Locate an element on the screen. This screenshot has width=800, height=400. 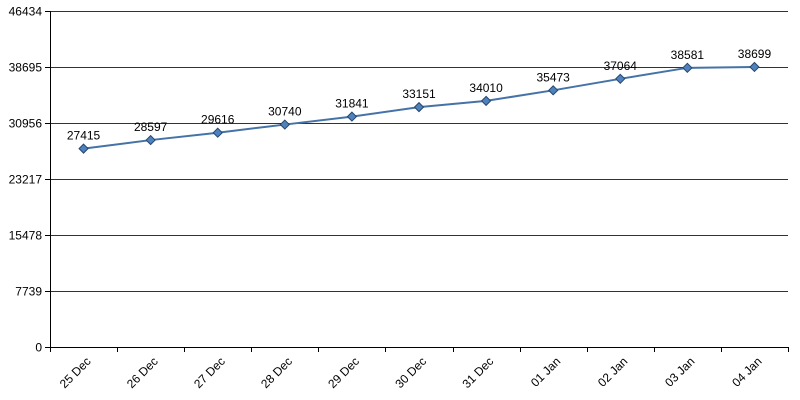
y-axis-tick-label: 15478 is located at coordinates (26, 236).